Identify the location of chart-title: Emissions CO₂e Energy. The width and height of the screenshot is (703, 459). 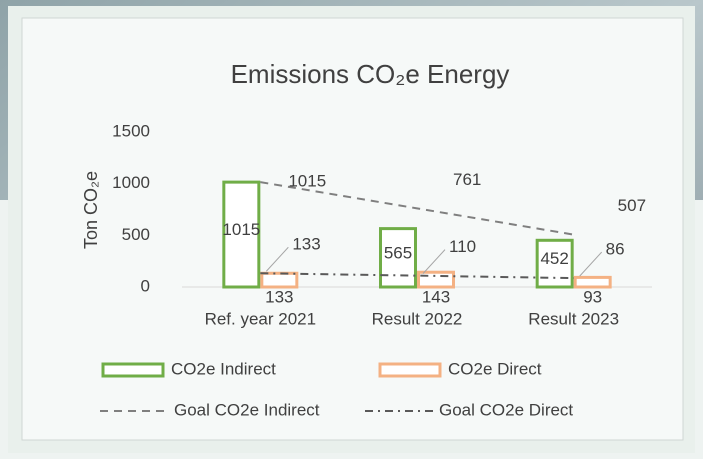
(370, 74).